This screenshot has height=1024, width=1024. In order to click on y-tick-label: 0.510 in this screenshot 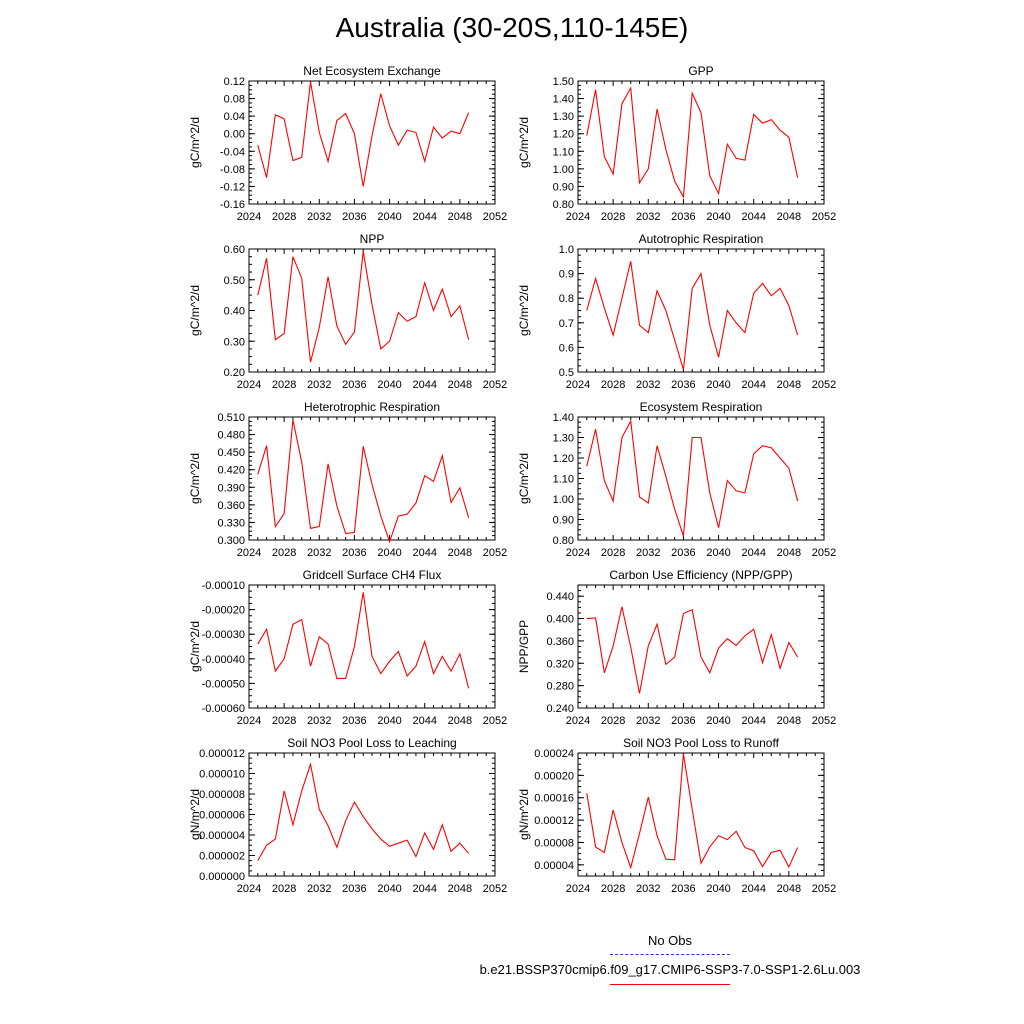, I will do `click(231, 418)`.